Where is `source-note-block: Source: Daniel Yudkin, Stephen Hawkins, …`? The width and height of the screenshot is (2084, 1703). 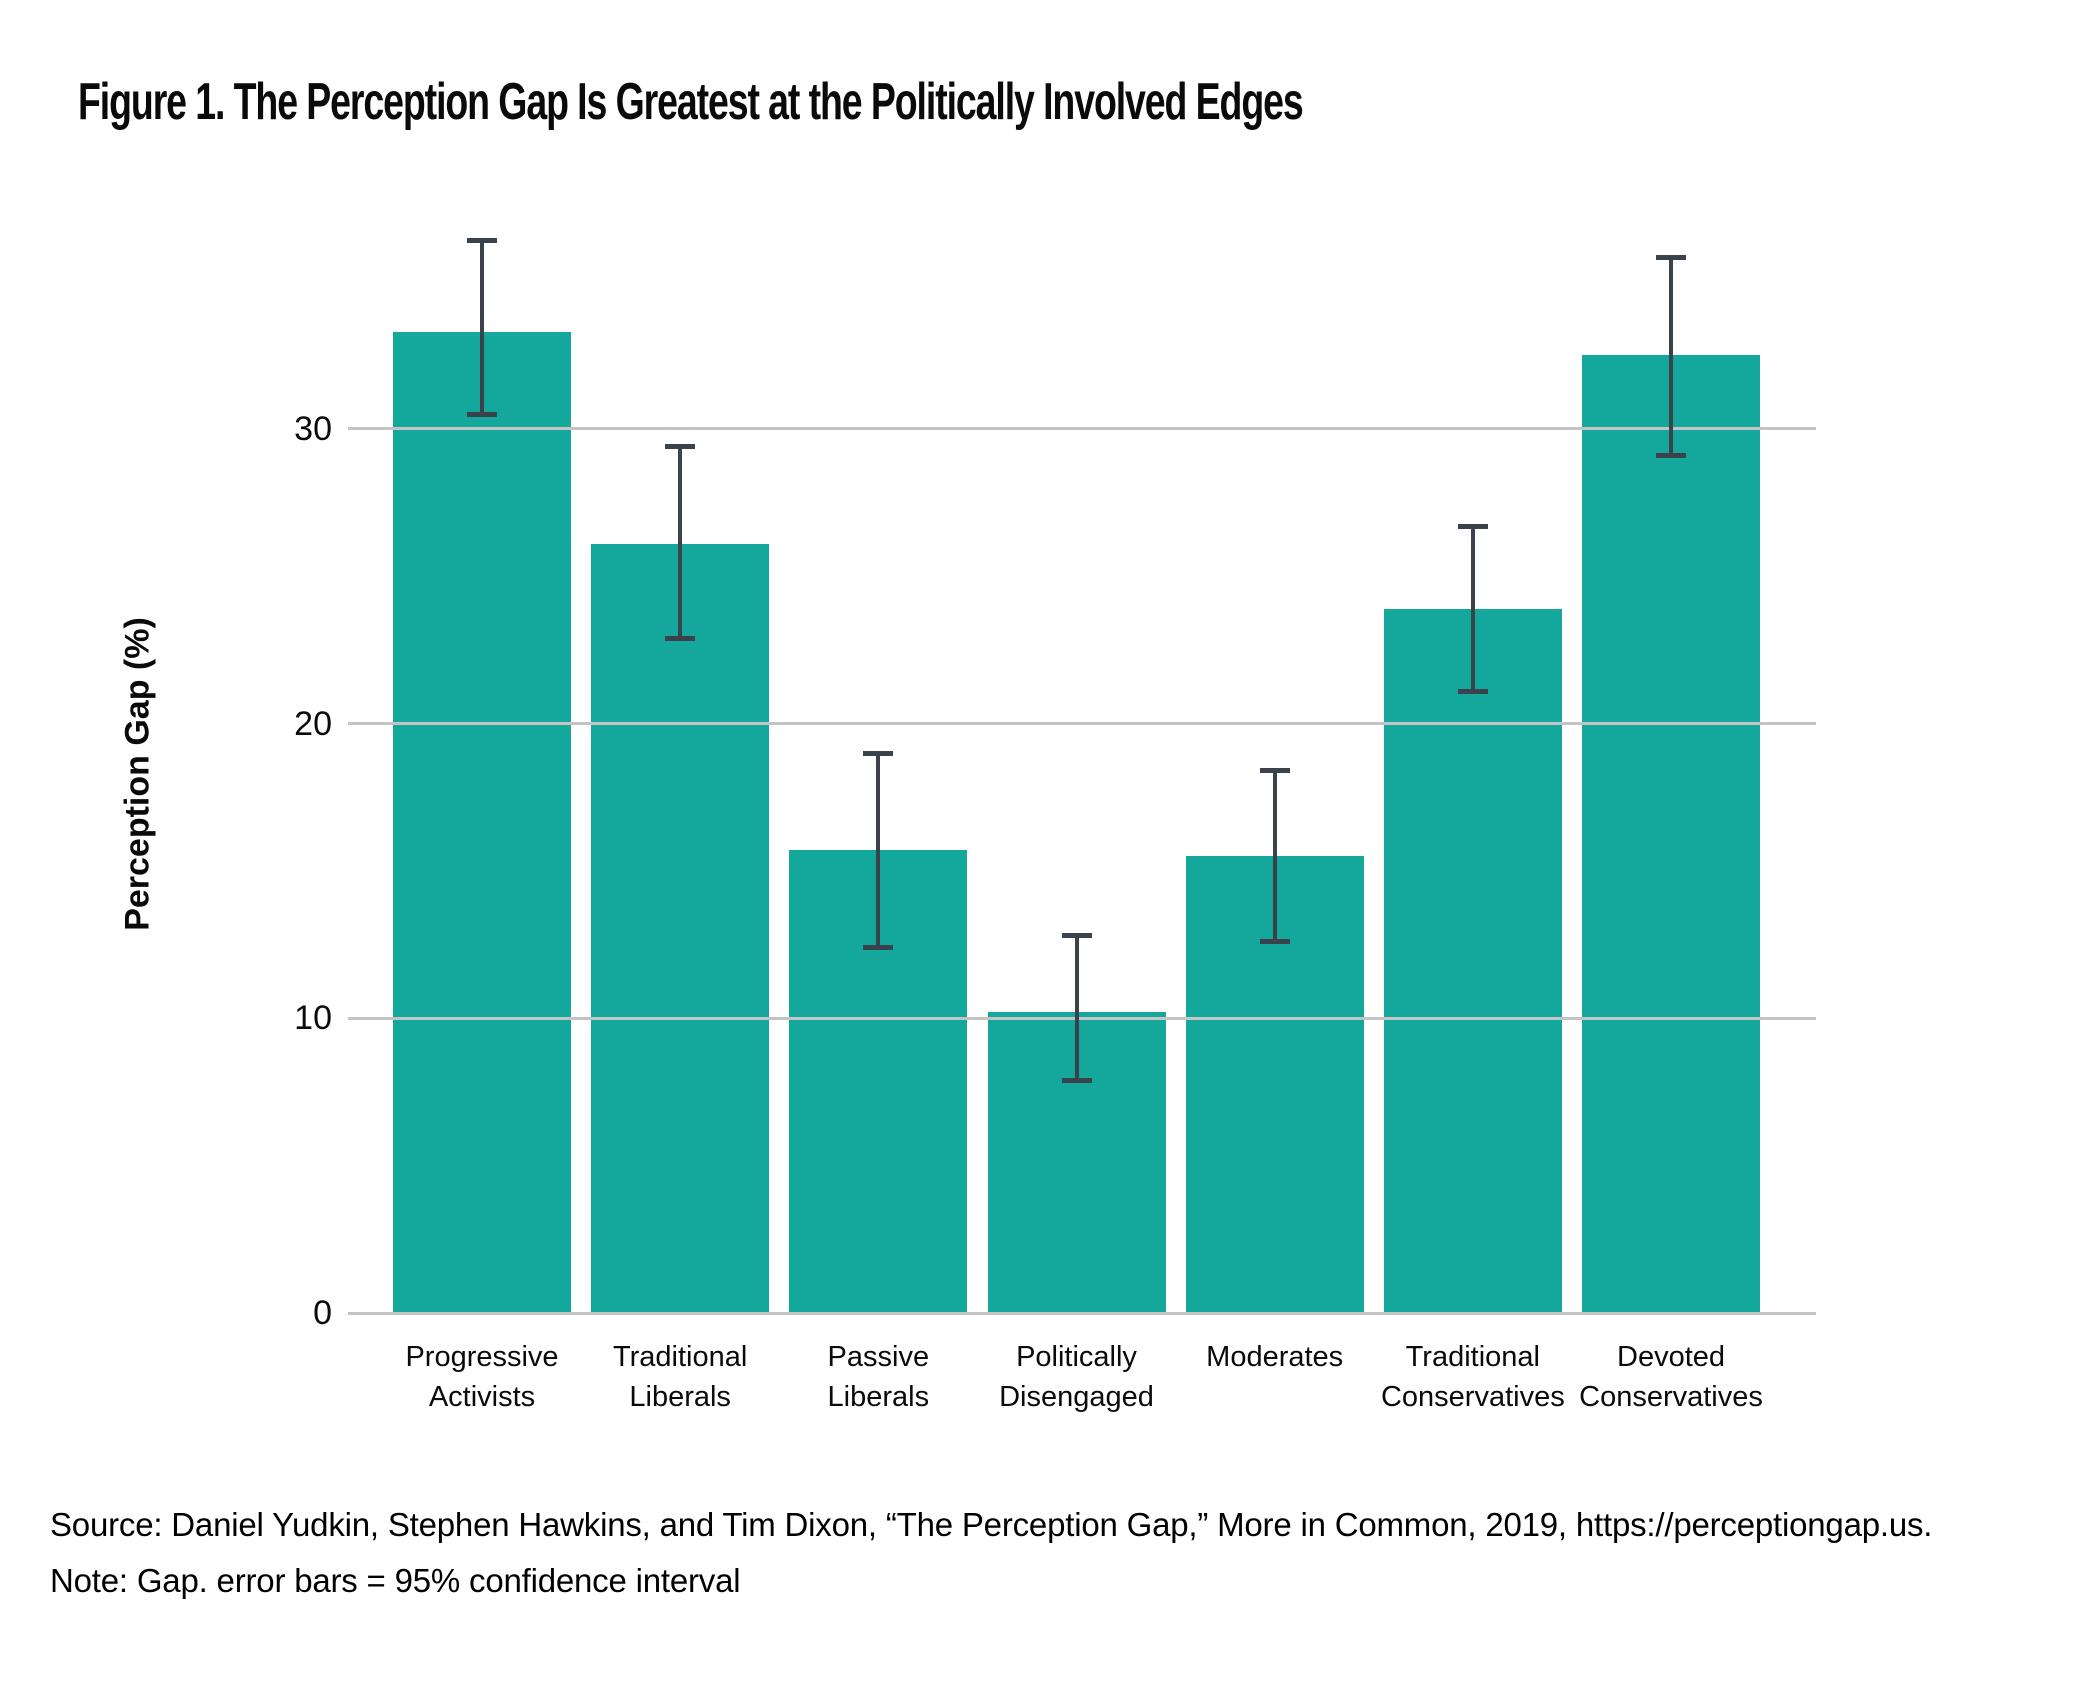 source-note-block: Source: Daniel Yudkin, Stephen Hawkins, … is located at coordinates (991, 1553).